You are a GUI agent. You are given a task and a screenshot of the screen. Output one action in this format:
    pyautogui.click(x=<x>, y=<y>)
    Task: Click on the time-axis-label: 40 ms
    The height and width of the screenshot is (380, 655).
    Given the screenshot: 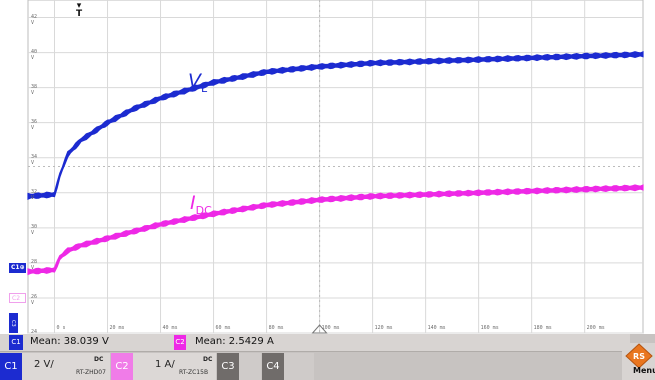 What is the action you would take?
    pyautogui.click(x=170, y=328)
    